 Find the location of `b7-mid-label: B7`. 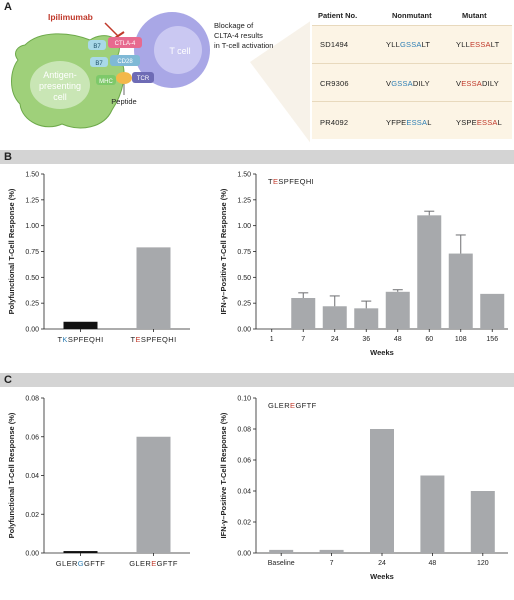

b7-mid-label: B7 is located at coordinates (99, 64).